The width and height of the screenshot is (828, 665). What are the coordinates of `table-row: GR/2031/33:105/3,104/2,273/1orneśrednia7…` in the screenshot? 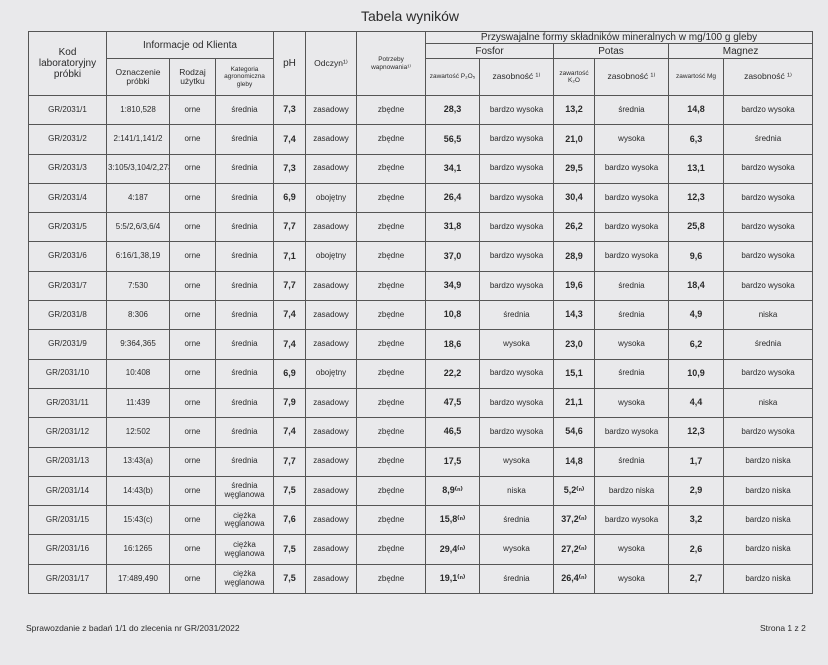 It's located at (421, 168).